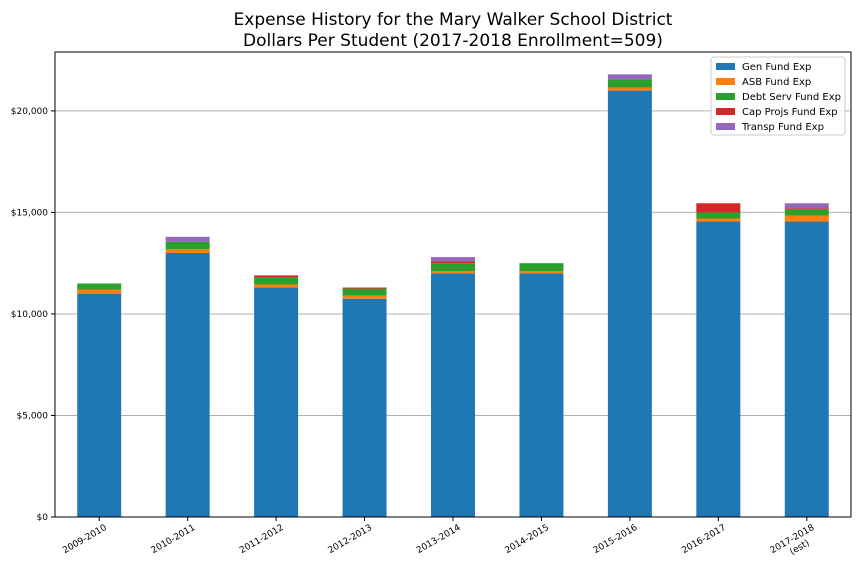  I want to click on x-tick-label: 2016-2017, so click(703, 539).